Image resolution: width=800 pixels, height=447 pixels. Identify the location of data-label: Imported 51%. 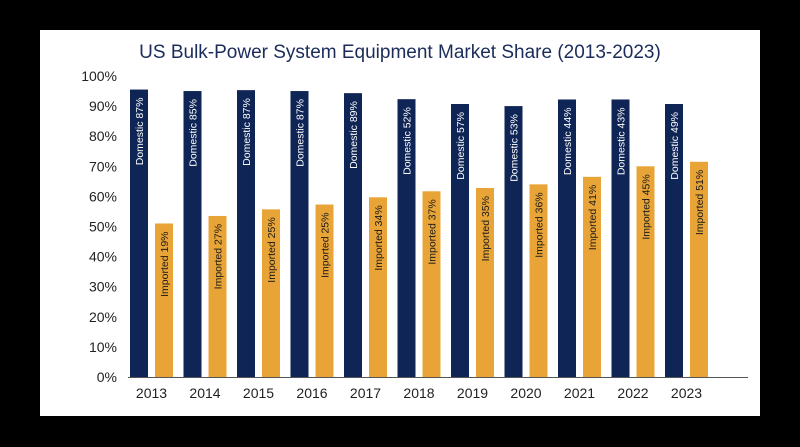
(700, 202).